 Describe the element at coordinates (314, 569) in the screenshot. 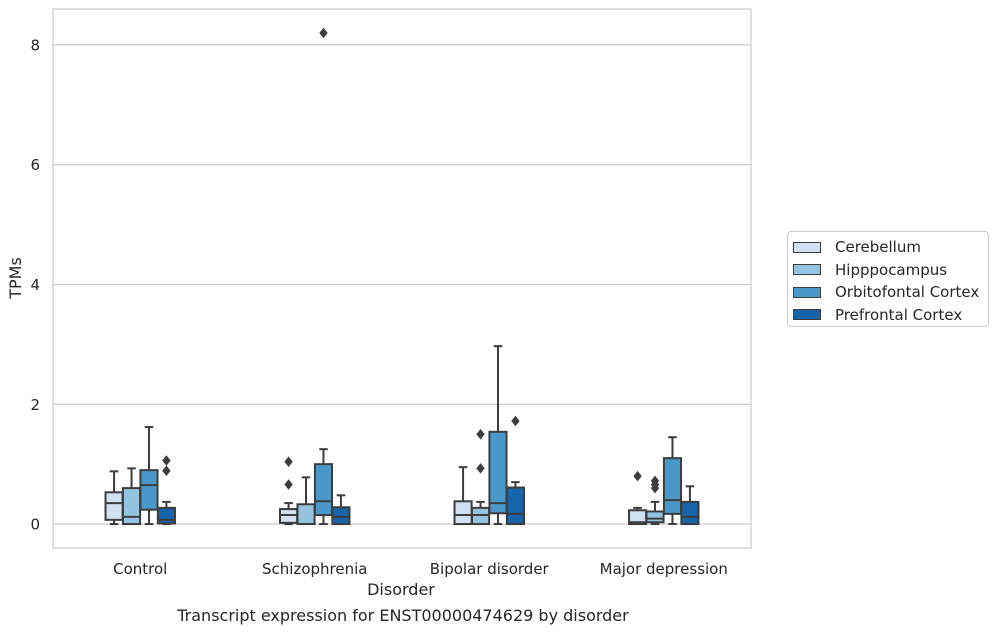

I see `x-tick-label-schizophrenia: Schizophrenia` at that location.